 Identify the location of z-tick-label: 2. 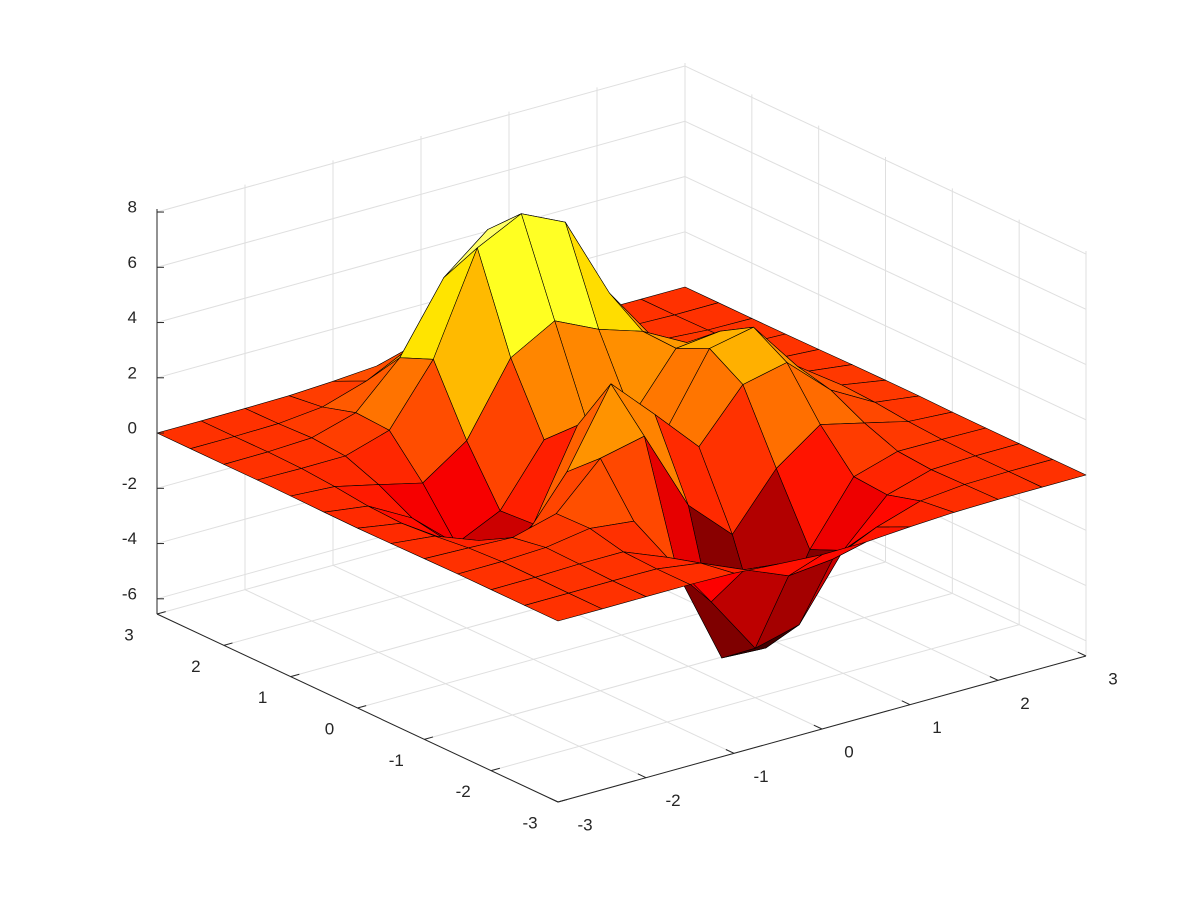
(132, 372).